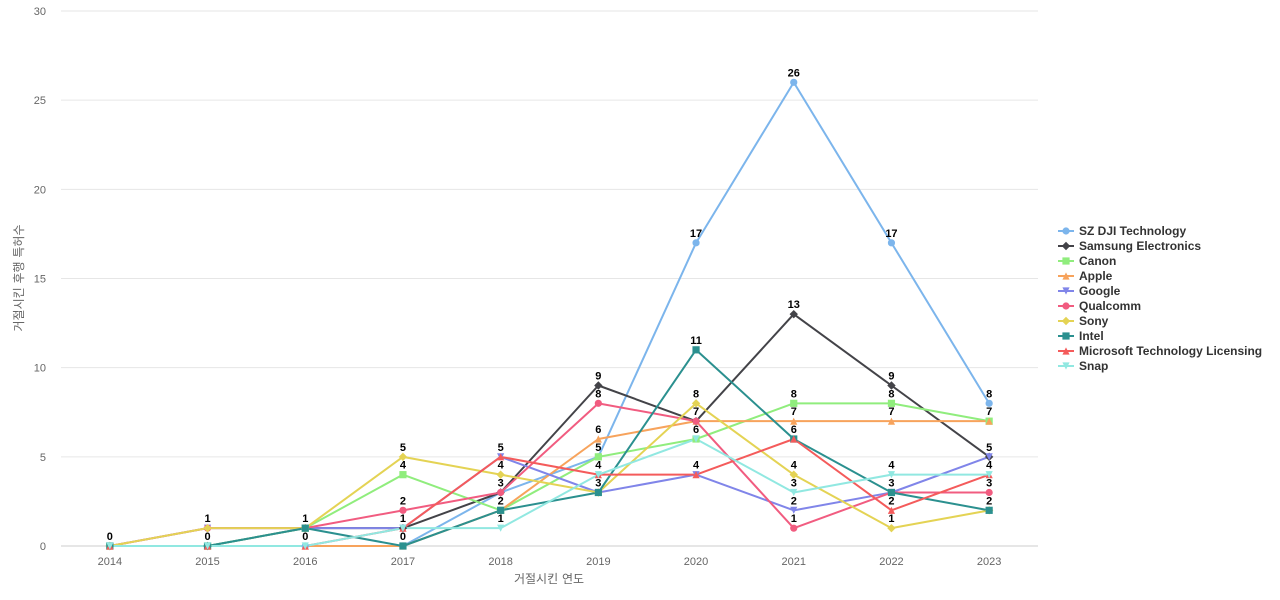 The width and height of the screenshot is (1280, 600). What do you see at coordinates (40, 369) in the screenshot?
I see `y-tick-label: 10` at bounding box center [40, 369].